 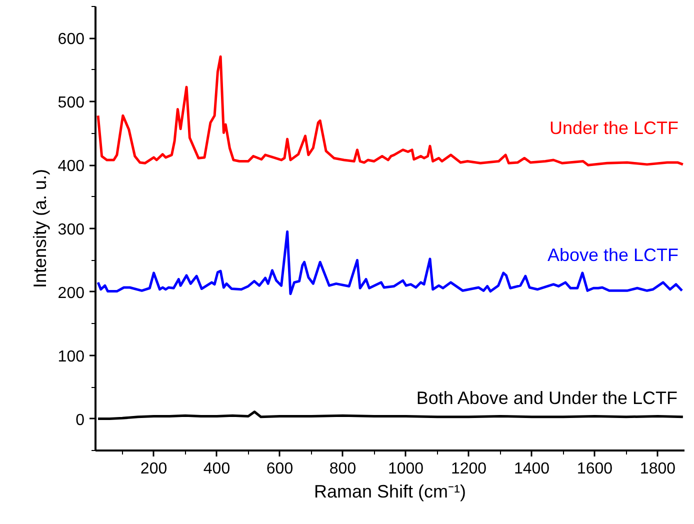 What do you see at coordinates (71, 230) in the screenshot?
I see `y-tick-label: 300` at bounding box center [71, 230].